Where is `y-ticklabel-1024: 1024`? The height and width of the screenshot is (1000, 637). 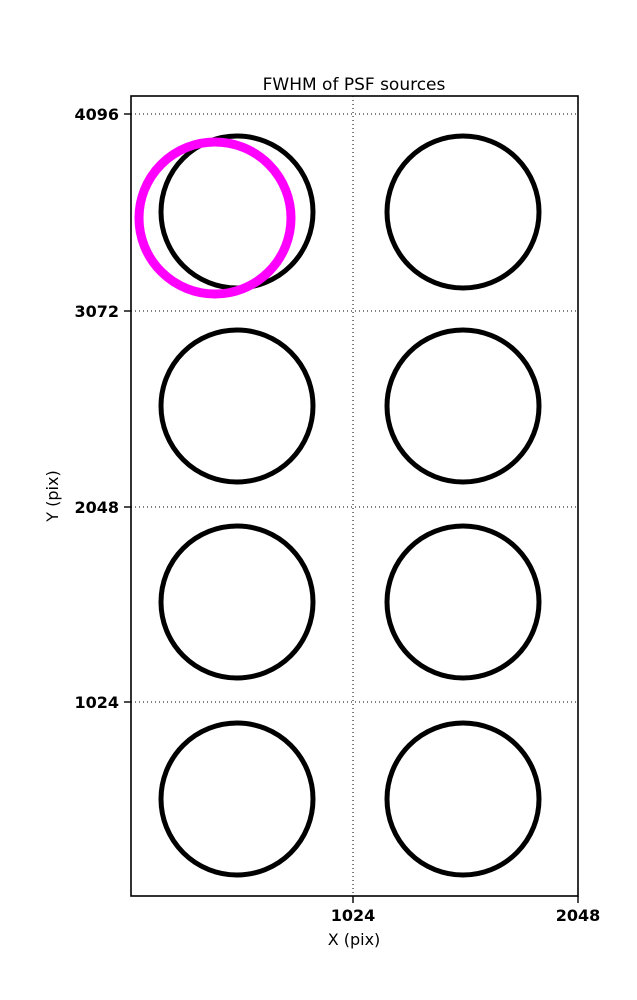 y-ticklabel-1024: 1024 is located at coordinates (96, 702).